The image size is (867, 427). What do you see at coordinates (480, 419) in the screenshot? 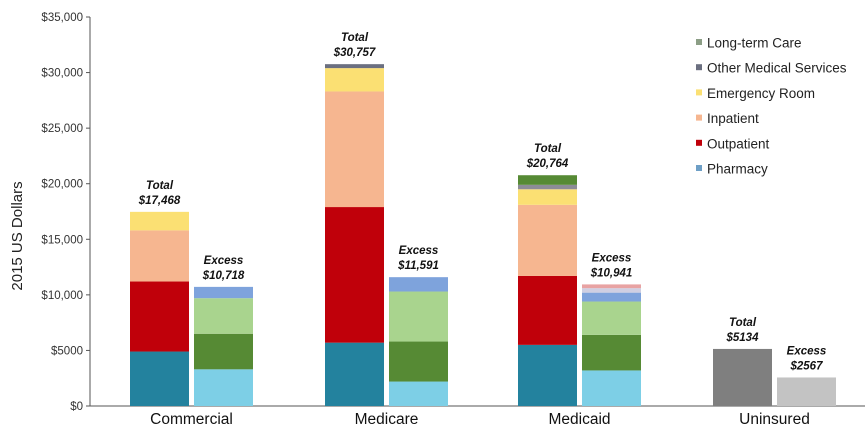
I see `category-labels: Commercial Medicare Medicaid Uninsured` at bounding box center [480, 419].